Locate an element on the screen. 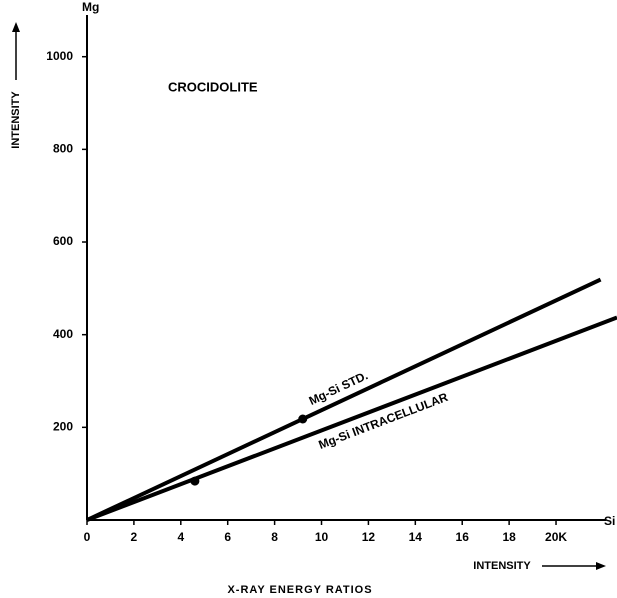 The height and width of the screenshot is (598, 617). y-tick-label: 400 is located at coordinates (63, 334).